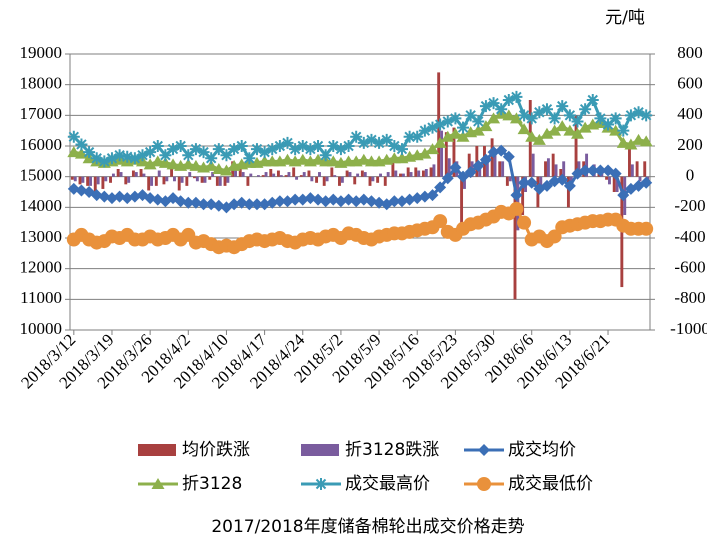  I want to click on legend-label: 折3128跌涨, so click(392, 450).